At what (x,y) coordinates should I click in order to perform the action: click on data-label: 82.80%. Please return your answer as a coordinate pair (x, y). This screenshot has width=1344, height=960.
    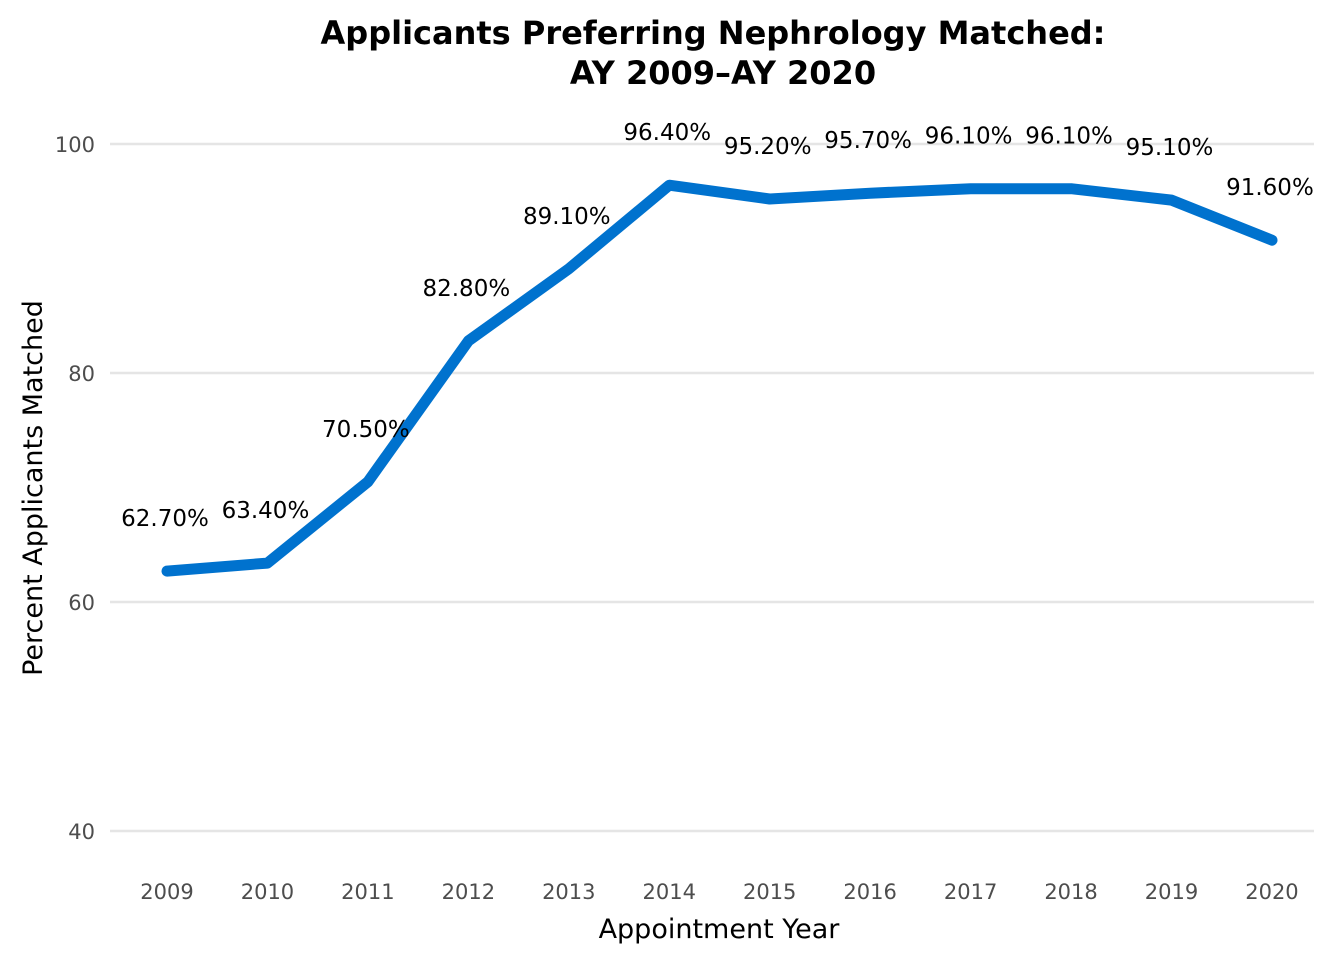
    Looking at the image, I should click on (466, 289).